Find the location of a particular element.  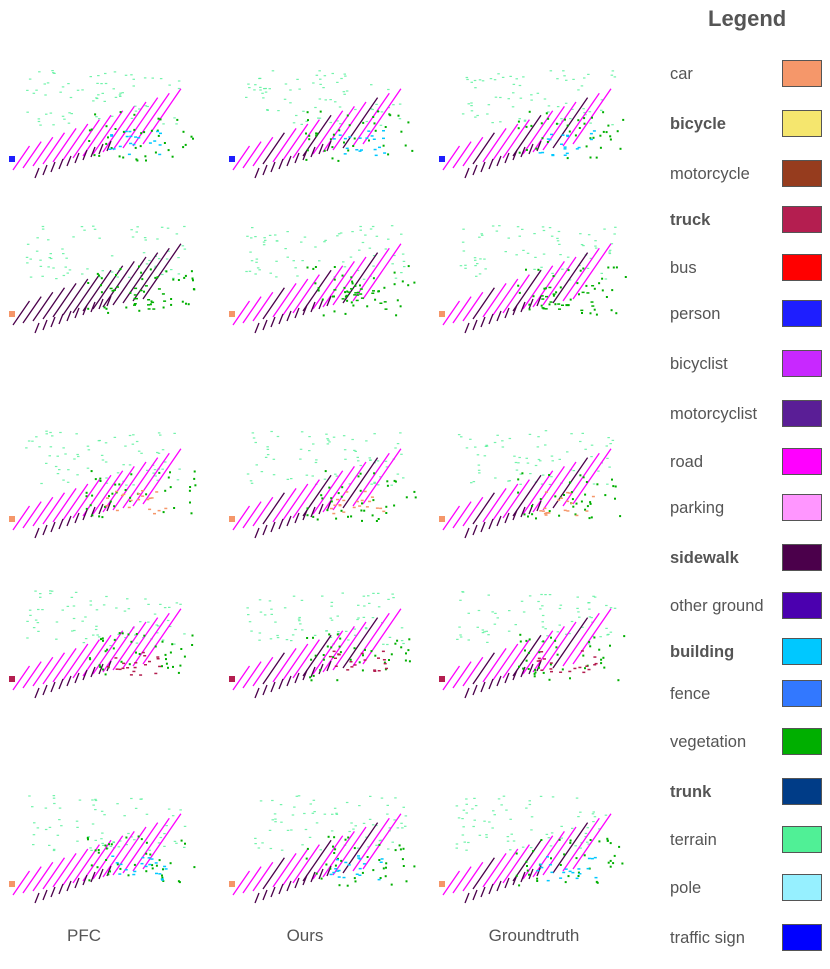

legend-label: motorcycle is located at coordinates (710, 174).